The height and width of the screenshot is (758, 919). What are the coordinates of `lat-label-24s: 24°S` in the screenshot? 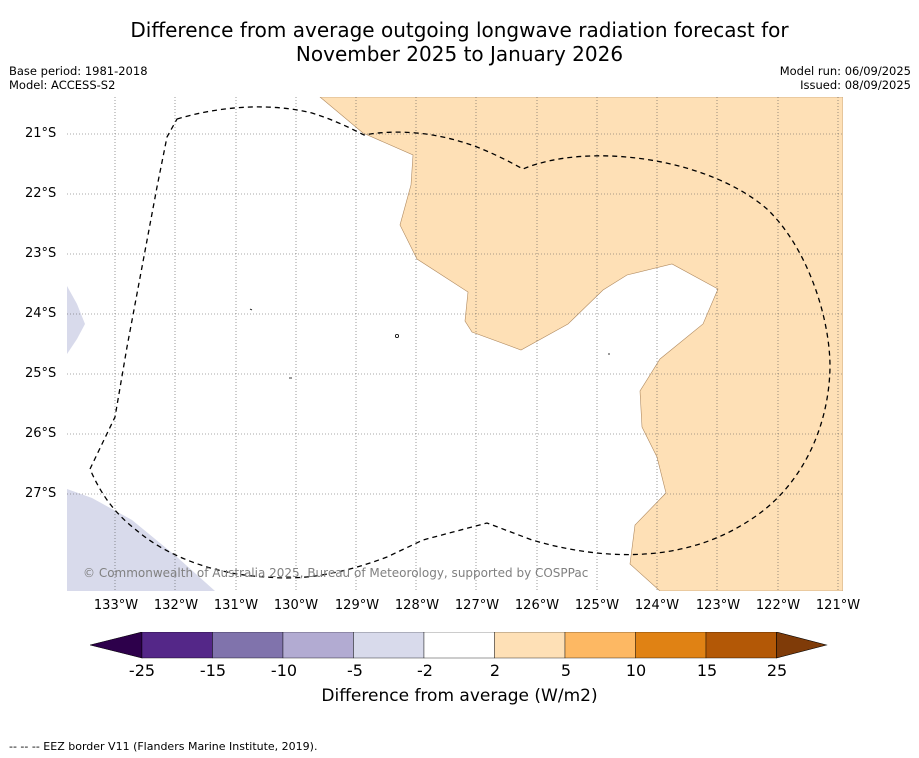 It's located at (41, 313).